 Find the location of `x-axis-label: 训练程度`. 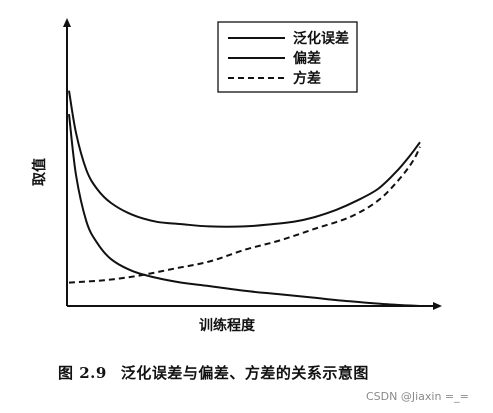

x-axis-label: 训练程度 is located at coordinates (227, 325).